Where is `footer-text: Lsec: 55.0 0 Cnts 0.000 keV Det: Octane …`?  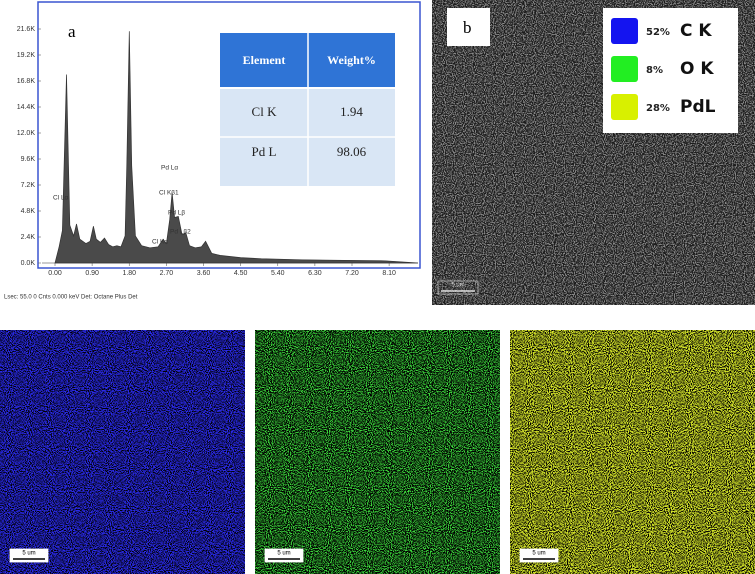
footer-text: Lsec: 55.0 0 Cnts 0.000 keV Det: Octane … is located at coordinates (71, 298).